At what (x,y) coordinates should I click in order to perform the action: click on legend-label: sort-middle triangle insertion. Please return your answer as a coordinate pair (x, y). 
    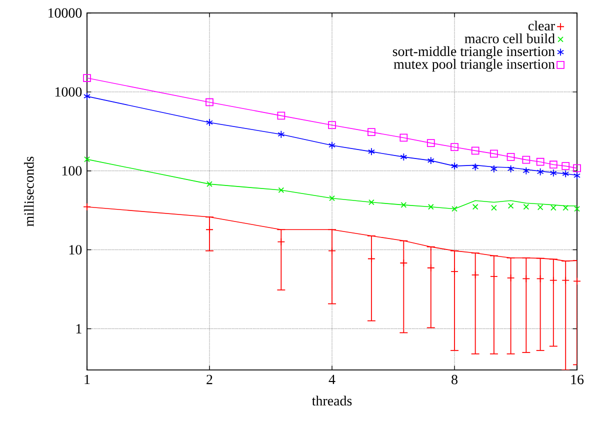
    Looking at the image, I should click on (473, 52).